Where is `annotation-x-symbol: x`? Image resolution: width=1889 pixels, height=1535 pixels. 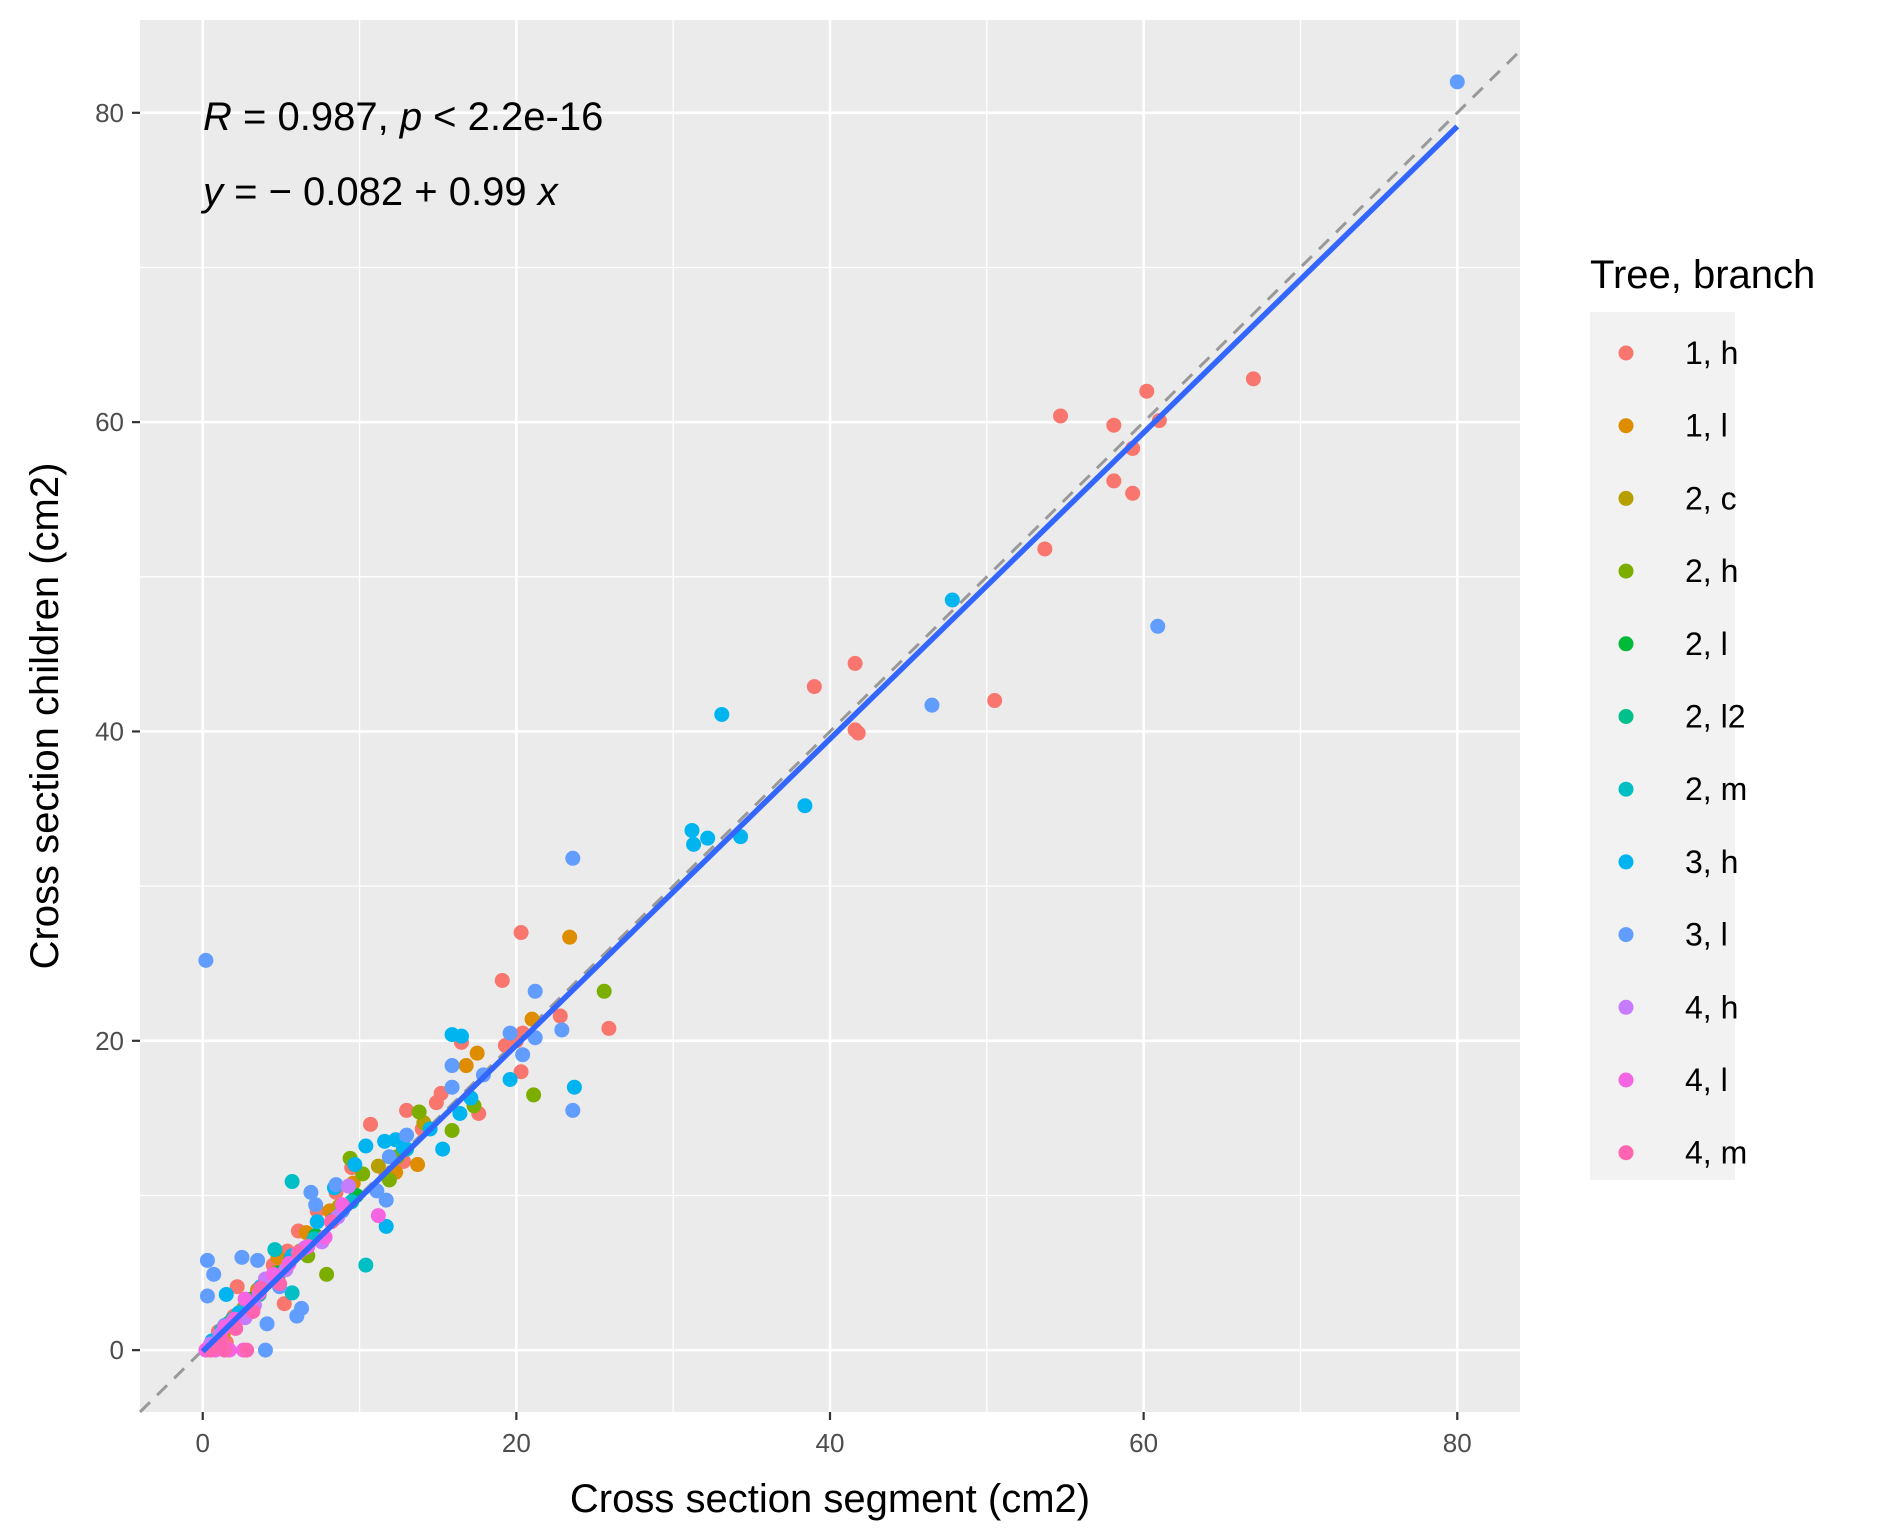
annotation-x-symbol: x is located at coordinates (548, 192).